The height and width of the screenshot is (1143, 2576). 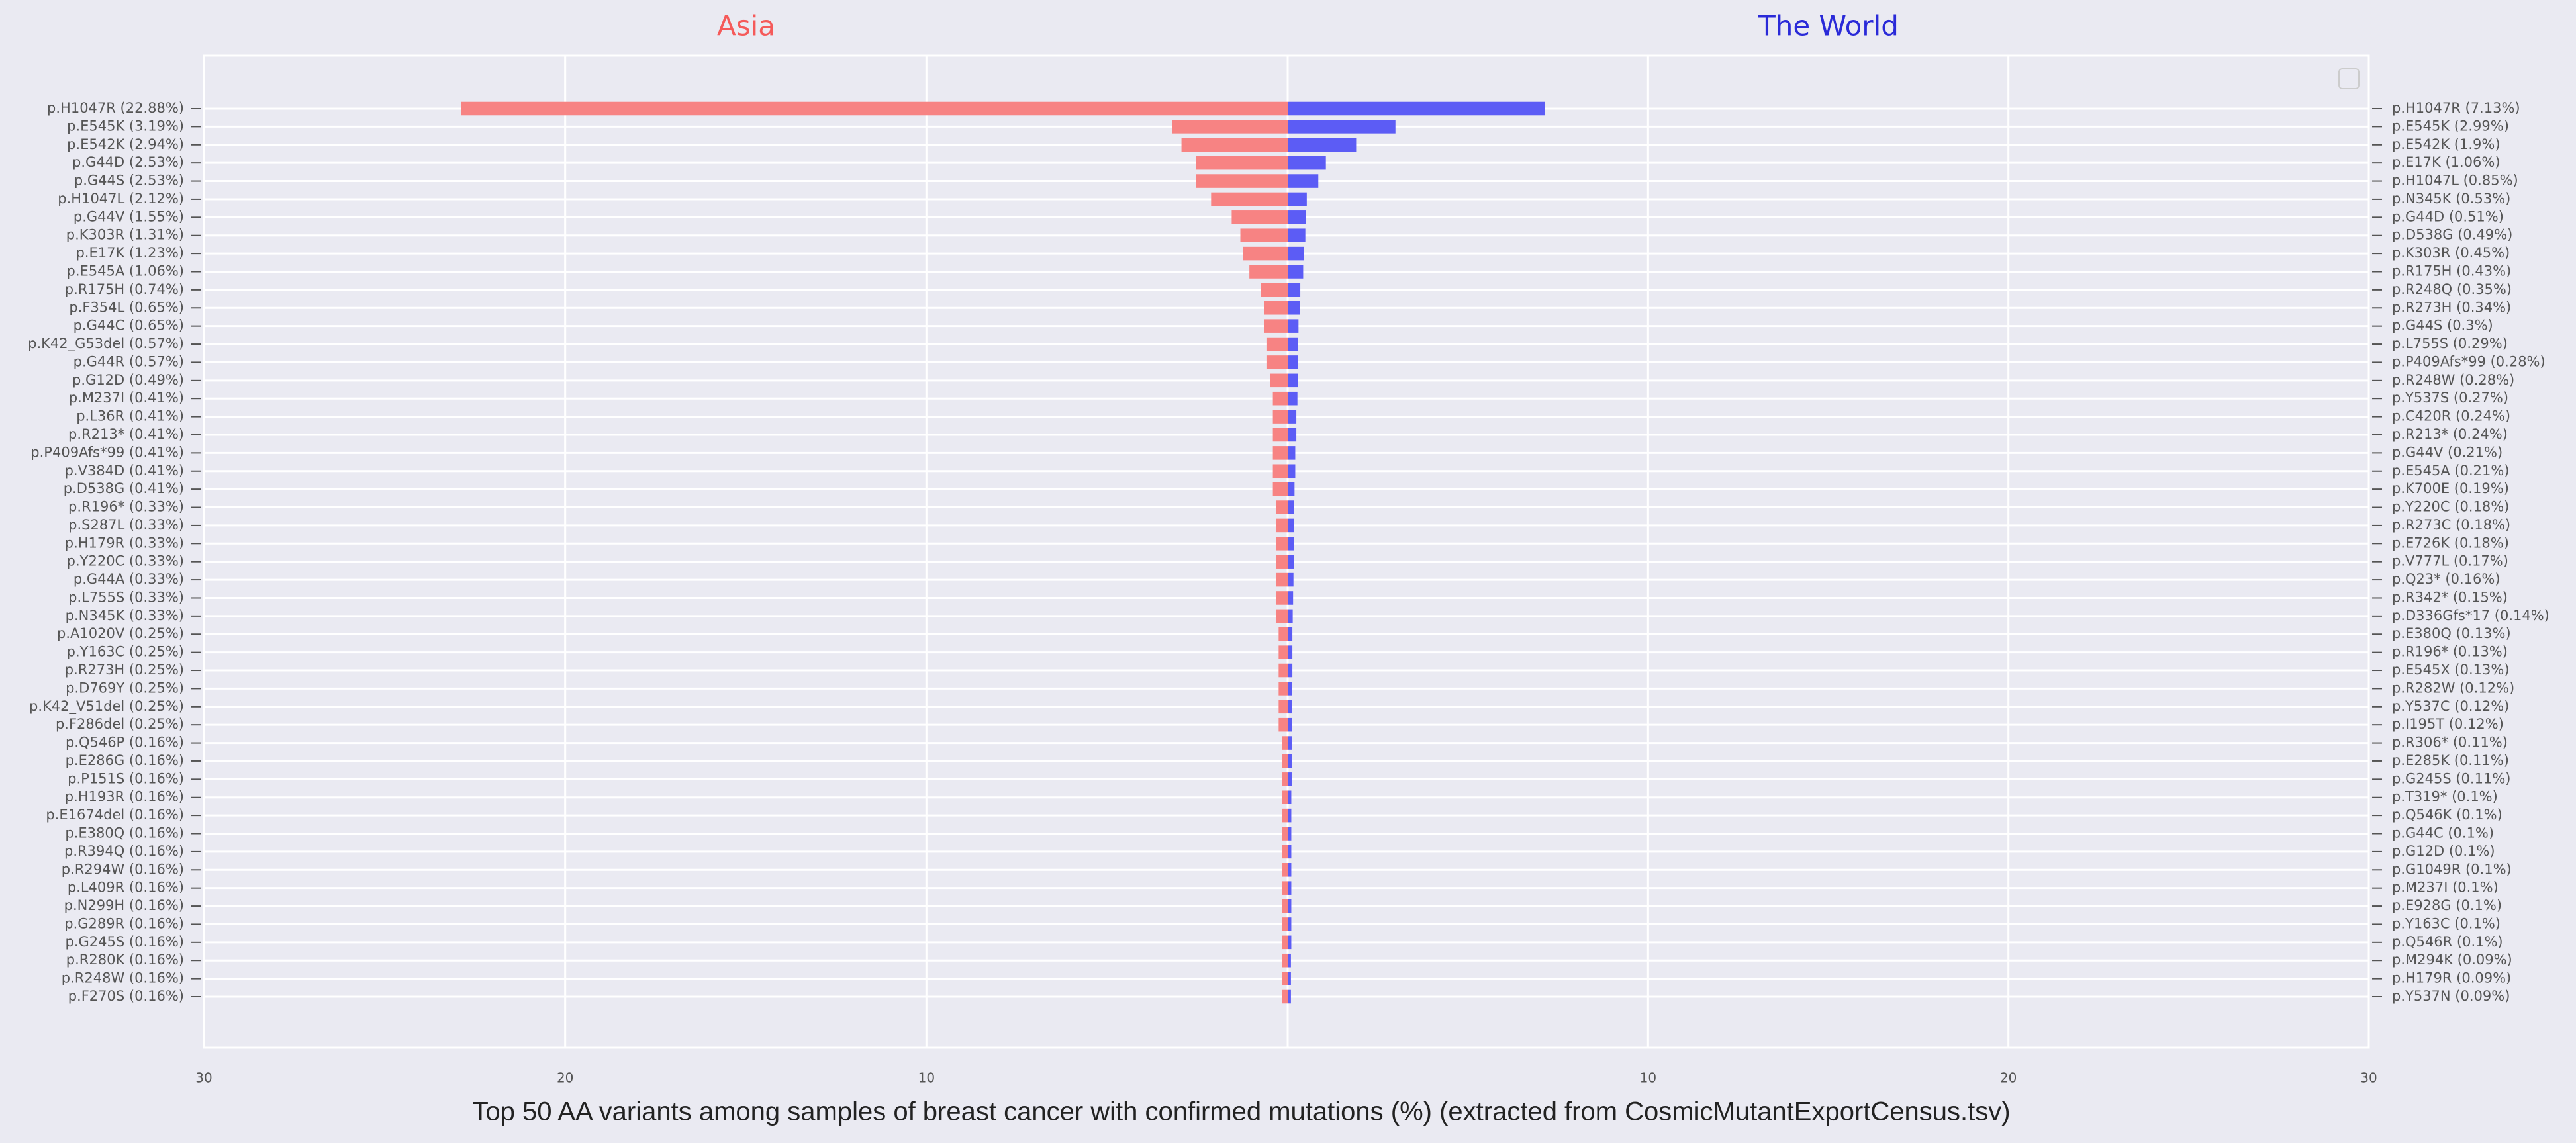 What do you see at coordinates (125, 743) in the screenshot?
I see `y-tick-label: p.Q546P (0.16%)` at bounding box center [125, 743].